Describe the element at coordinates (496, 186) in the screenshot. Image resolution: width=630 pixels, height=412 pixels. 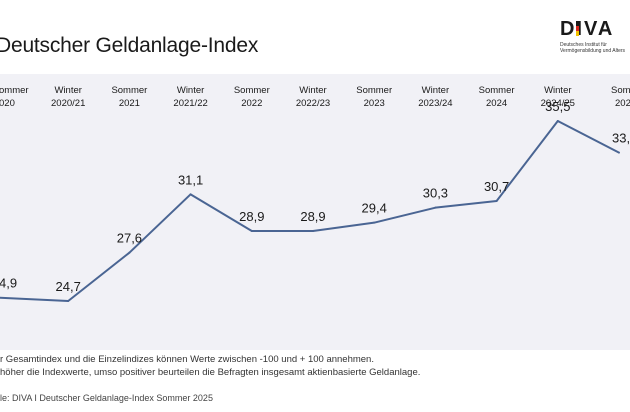
I see `data-label: 30,7` at that location.